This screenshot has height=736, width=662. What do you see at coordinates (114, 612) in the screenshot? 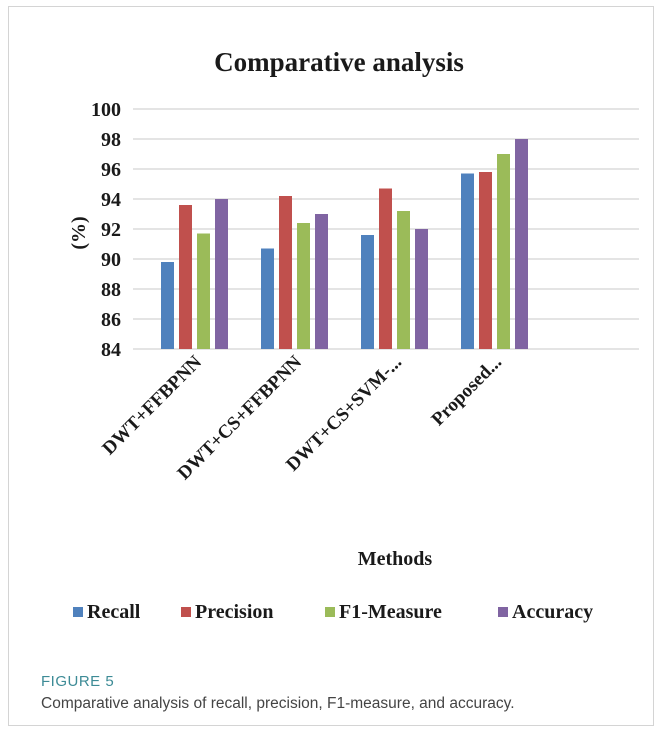
I see `legend-label: Recall` at bounding box center [114, 612].